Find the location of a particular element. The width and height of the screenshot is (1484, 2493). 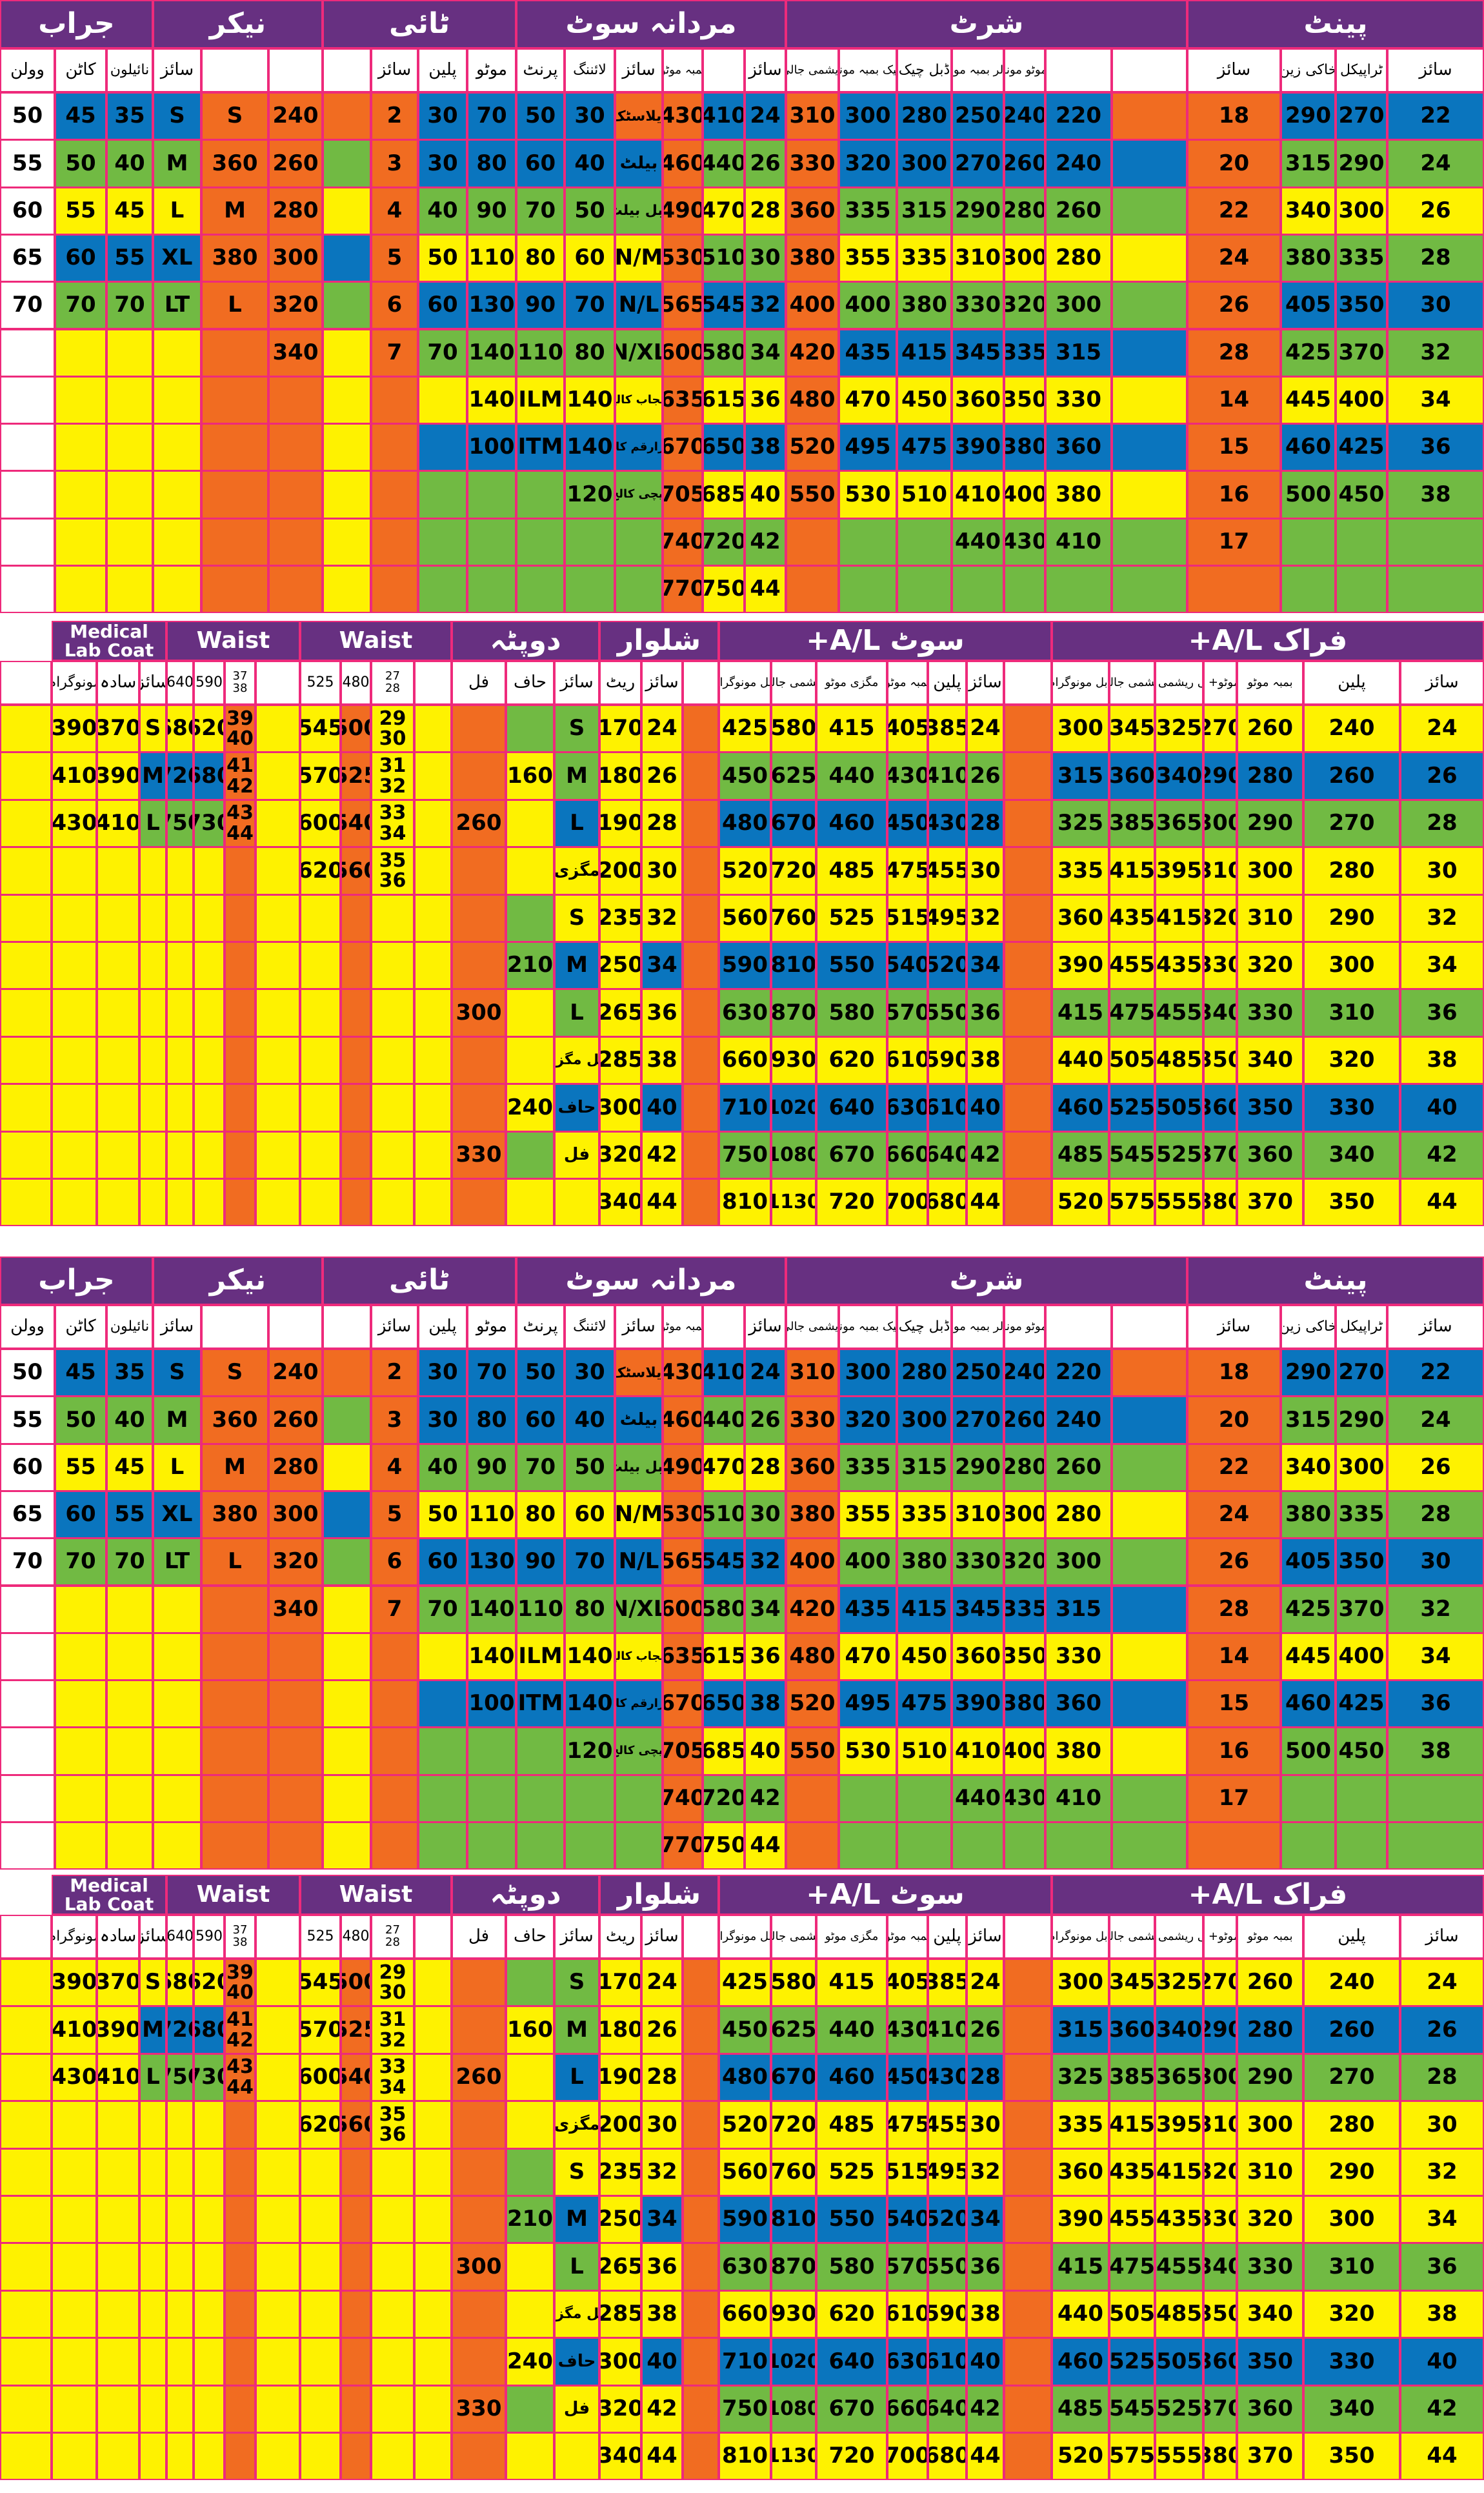

table-cell: 450 is located at coordinates (924, 401).